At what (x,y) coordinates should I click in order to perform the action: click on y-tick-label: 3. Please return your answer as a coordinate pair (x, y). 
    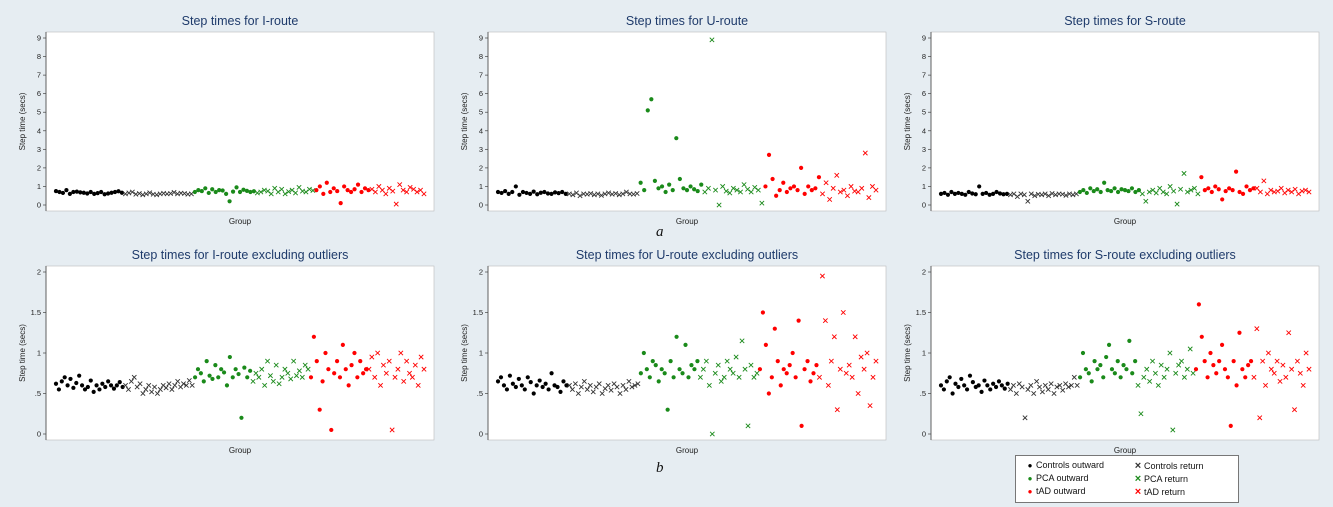
    Looking at the image, I should click on (924, 149).